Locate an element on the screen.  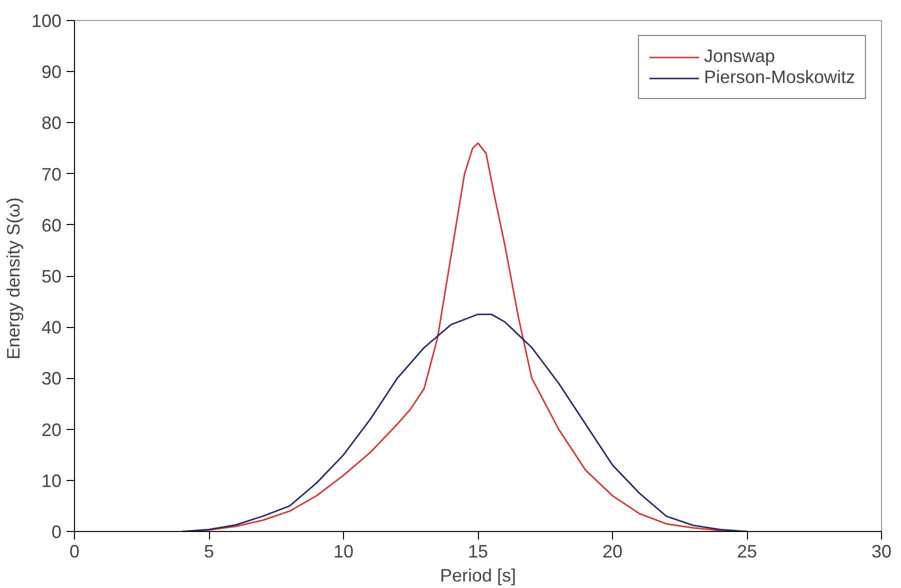
x-tick-label: 20 is located at coordinates (612, 552).